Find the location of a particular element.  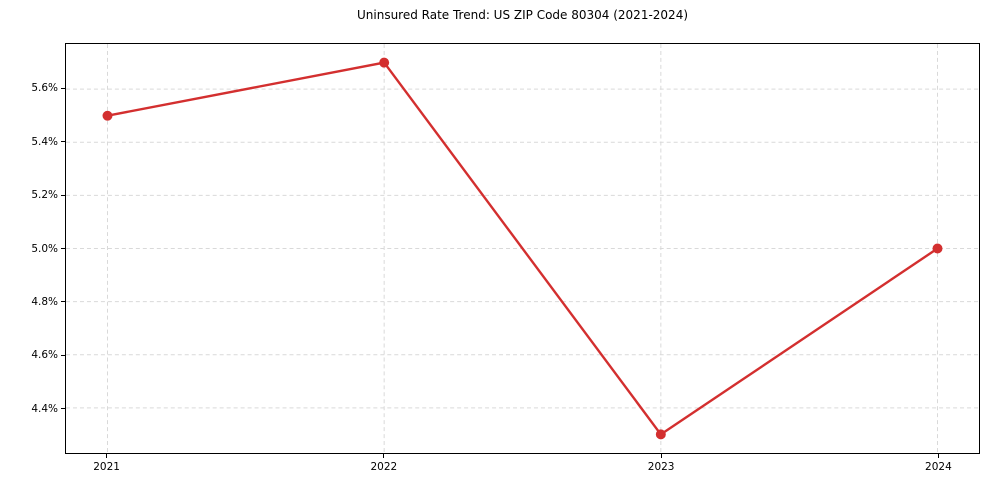

y-tick-label: 5.4% is located at coordinates (44, 141).